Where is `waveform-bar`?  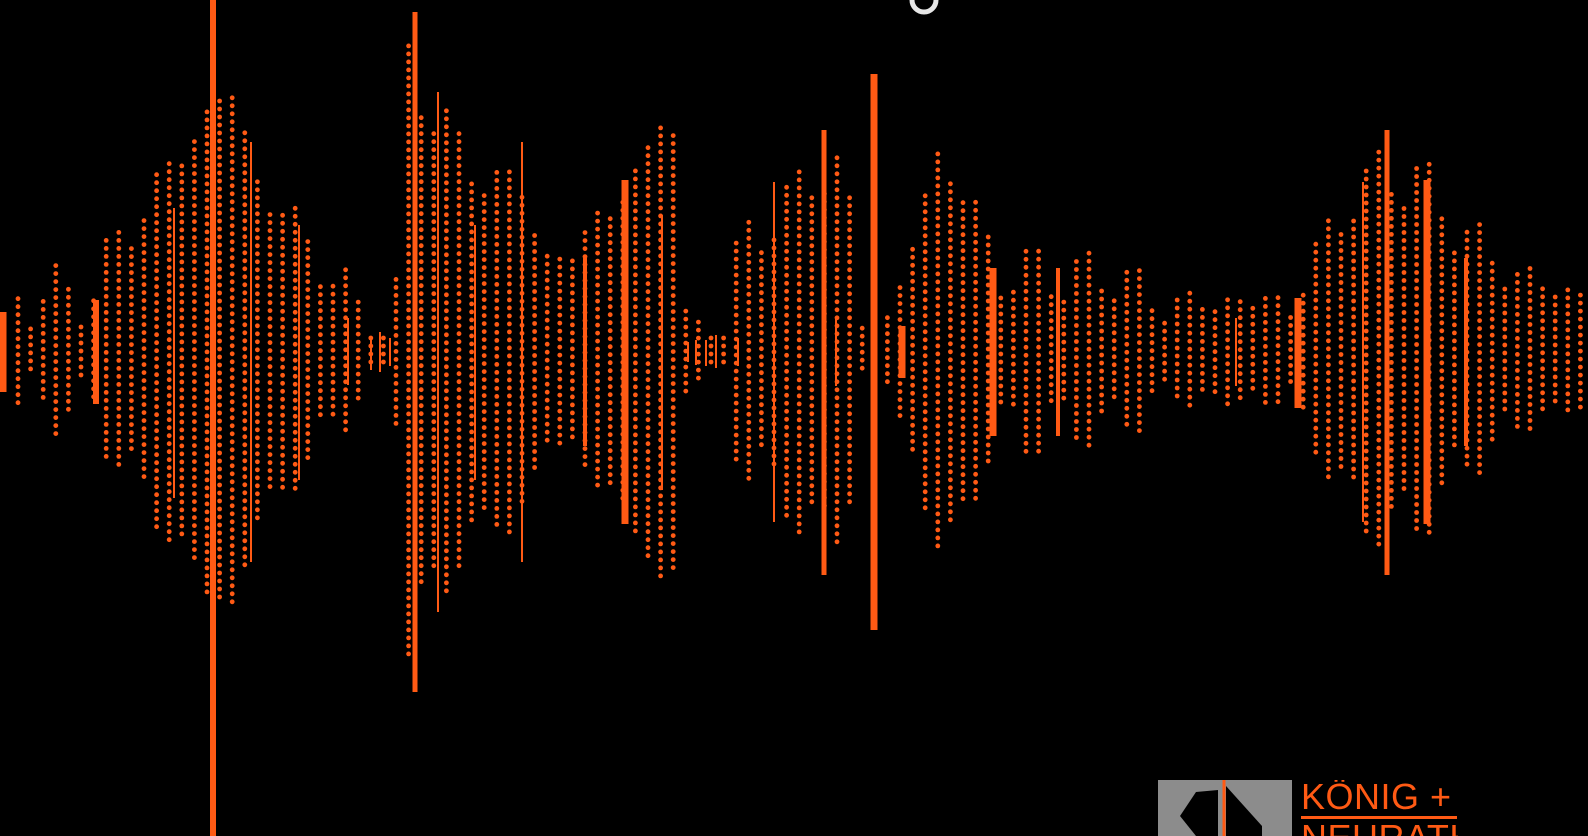 waveform-bar is located at coordinates (738, 352).